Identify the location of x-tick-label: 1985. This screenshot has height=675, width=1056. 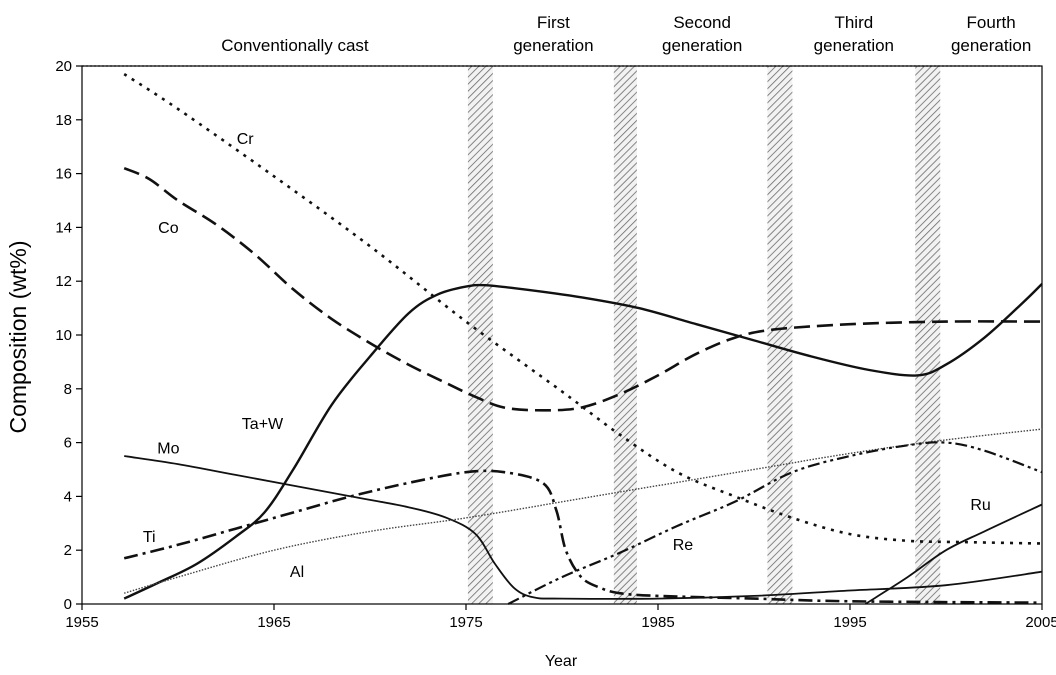
(657, 622).